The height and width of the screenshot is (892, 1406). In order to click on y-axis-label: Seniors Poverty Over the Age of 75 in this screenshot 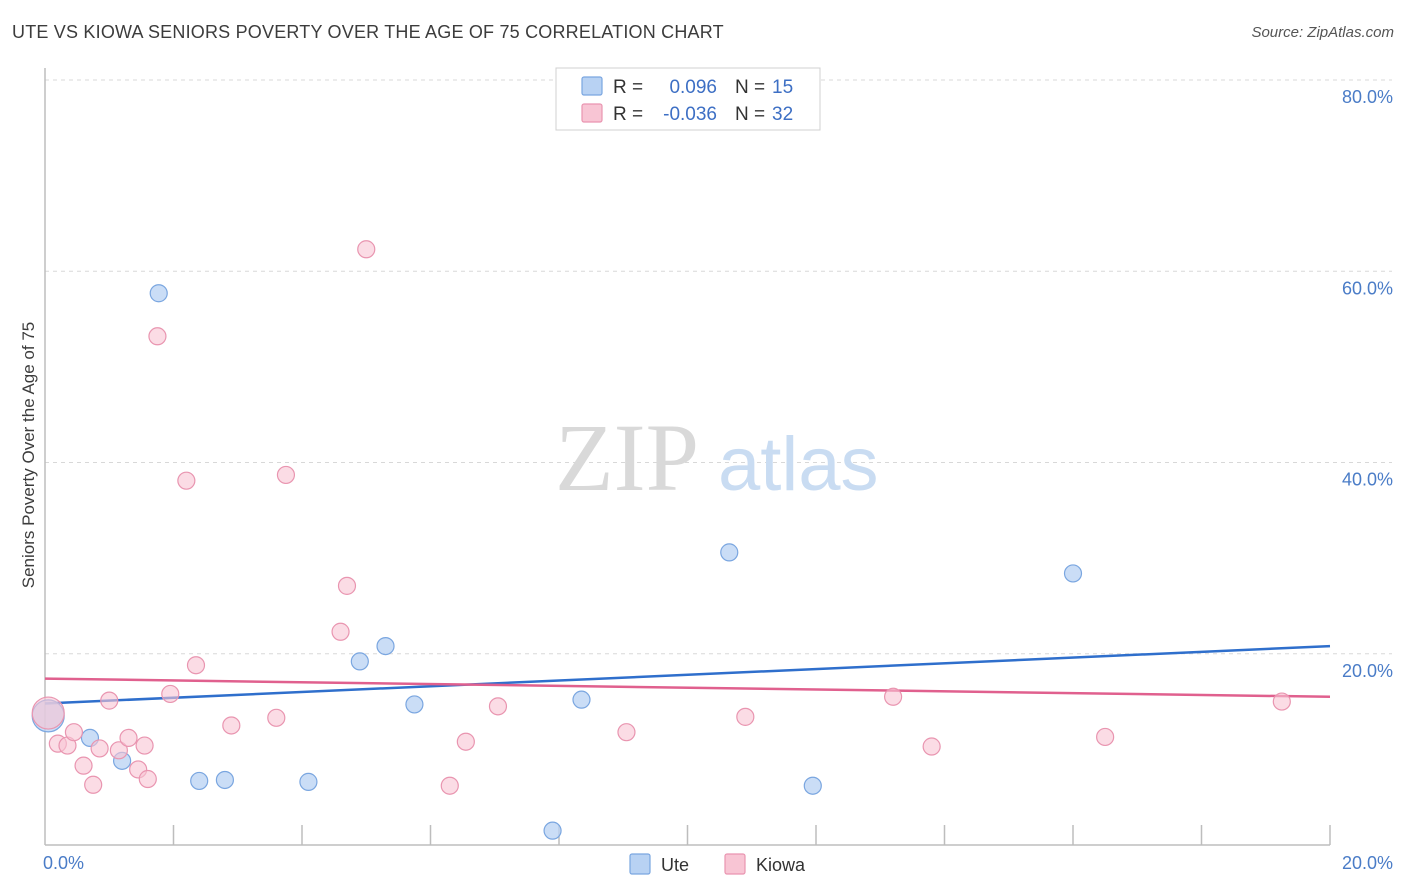, I will do `click(28, 455)`.